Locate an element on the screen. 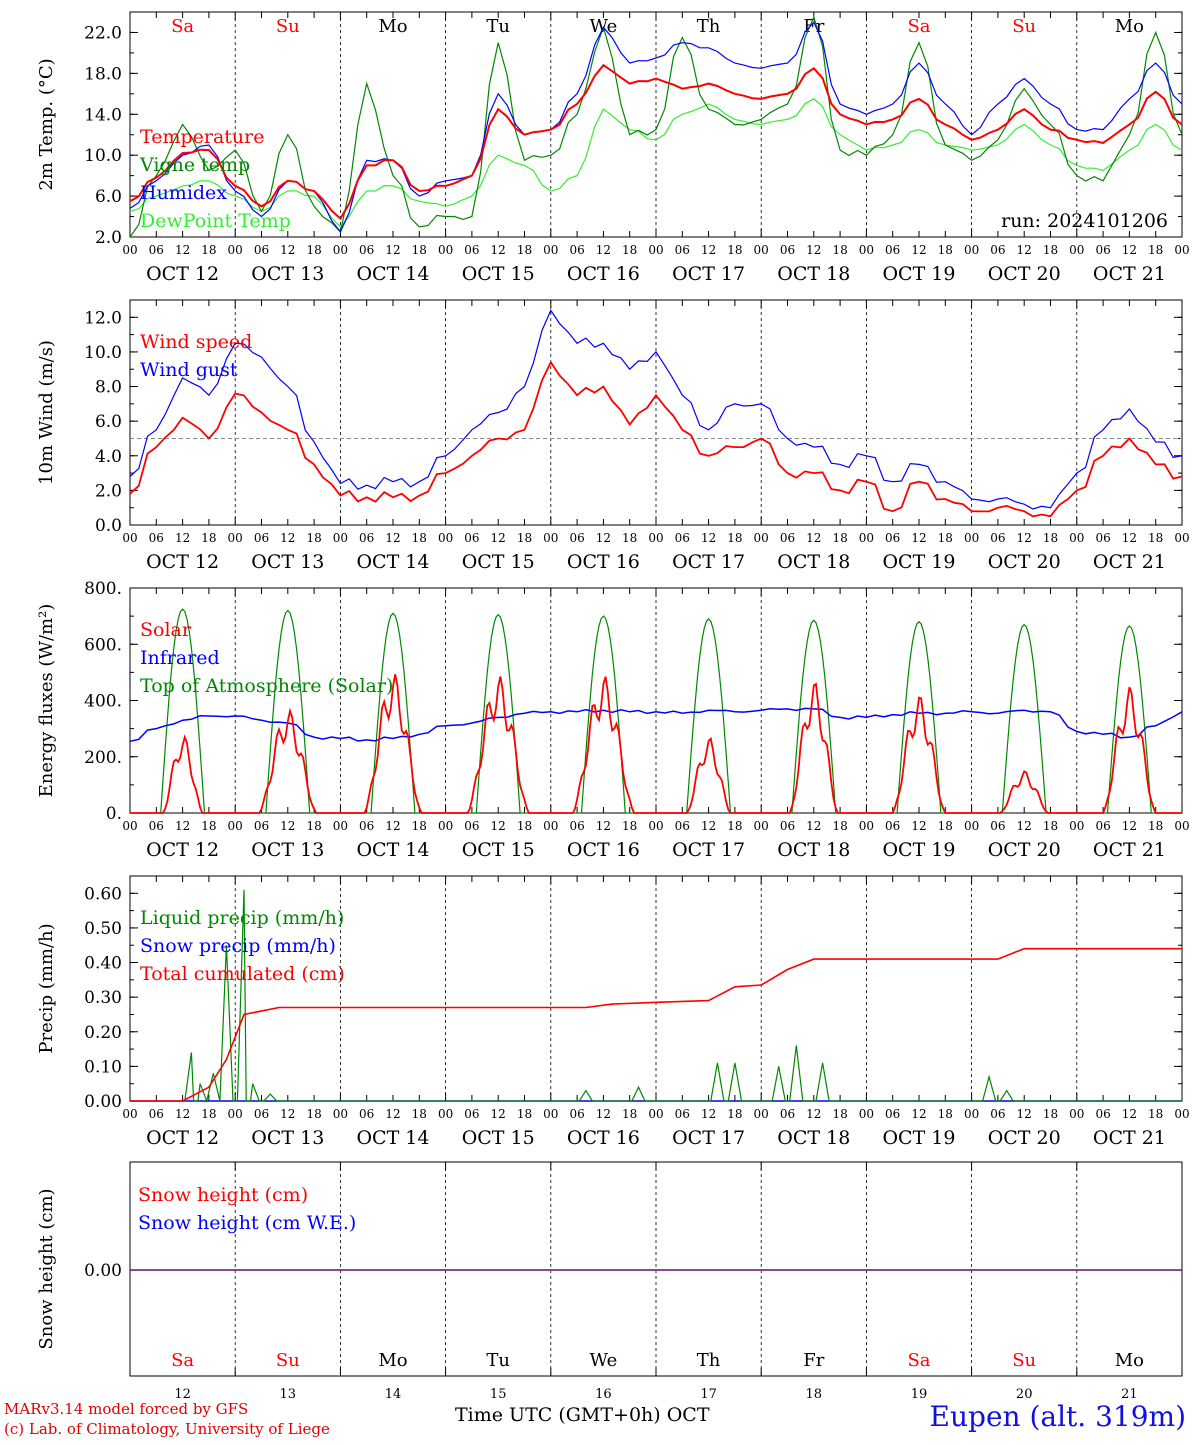 Image resolution: width=1194 pixels, height=1445 pixels. y-tick-label: 6.0 is located at coordinates (108, 197).